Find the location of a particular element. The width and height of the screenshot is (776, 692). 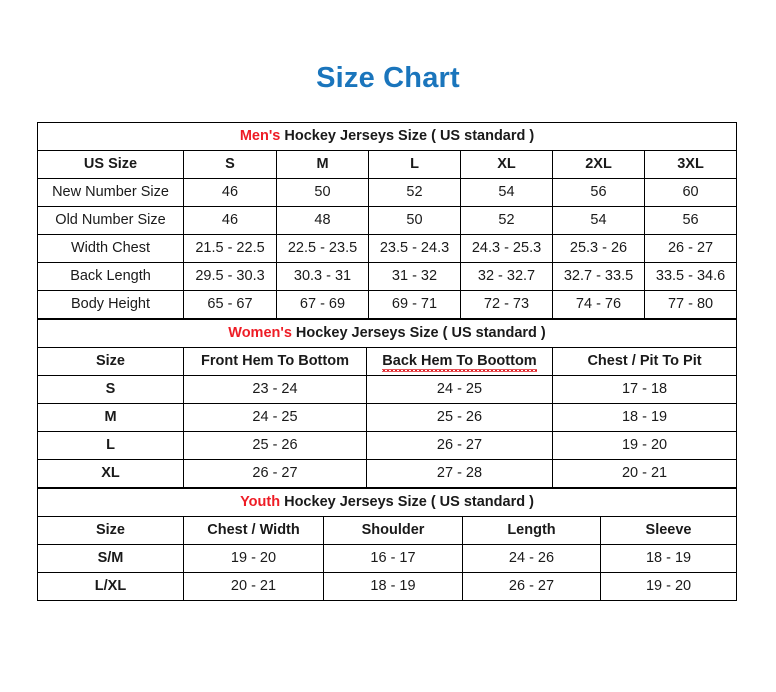

womens-row-label-2: L is located at coordinates (110, 445).